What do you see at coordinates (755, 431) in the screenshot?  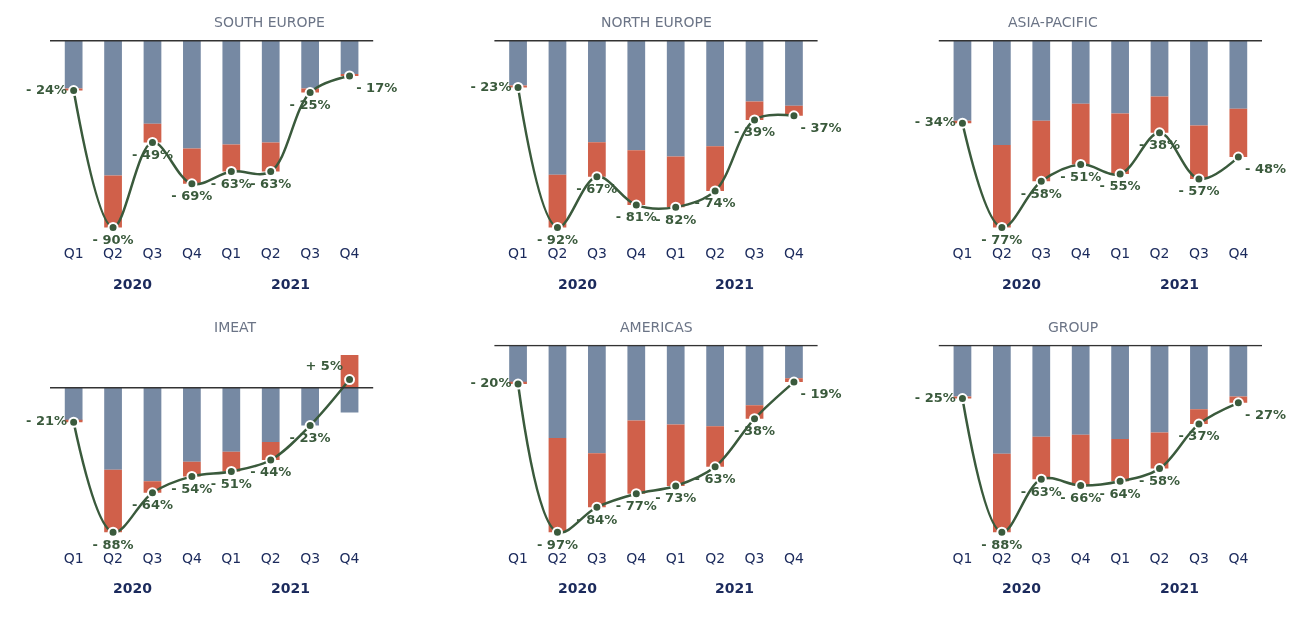 I see `data-label: - 38%` at bounding box center [755, 431].